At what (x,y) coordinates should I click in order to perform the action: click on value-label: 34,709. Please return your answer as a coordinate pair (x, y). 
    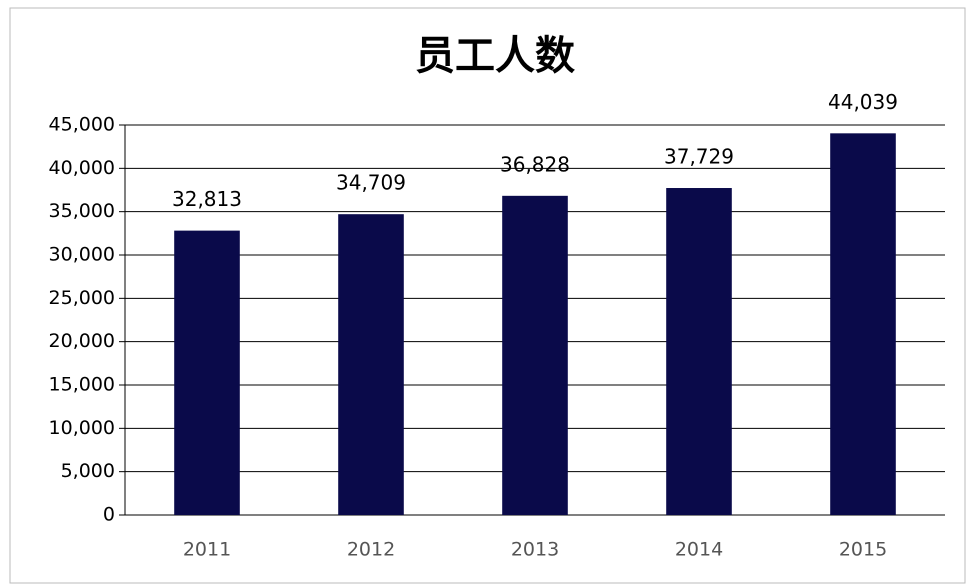
    Looking at the image, I should click on (371, 183).